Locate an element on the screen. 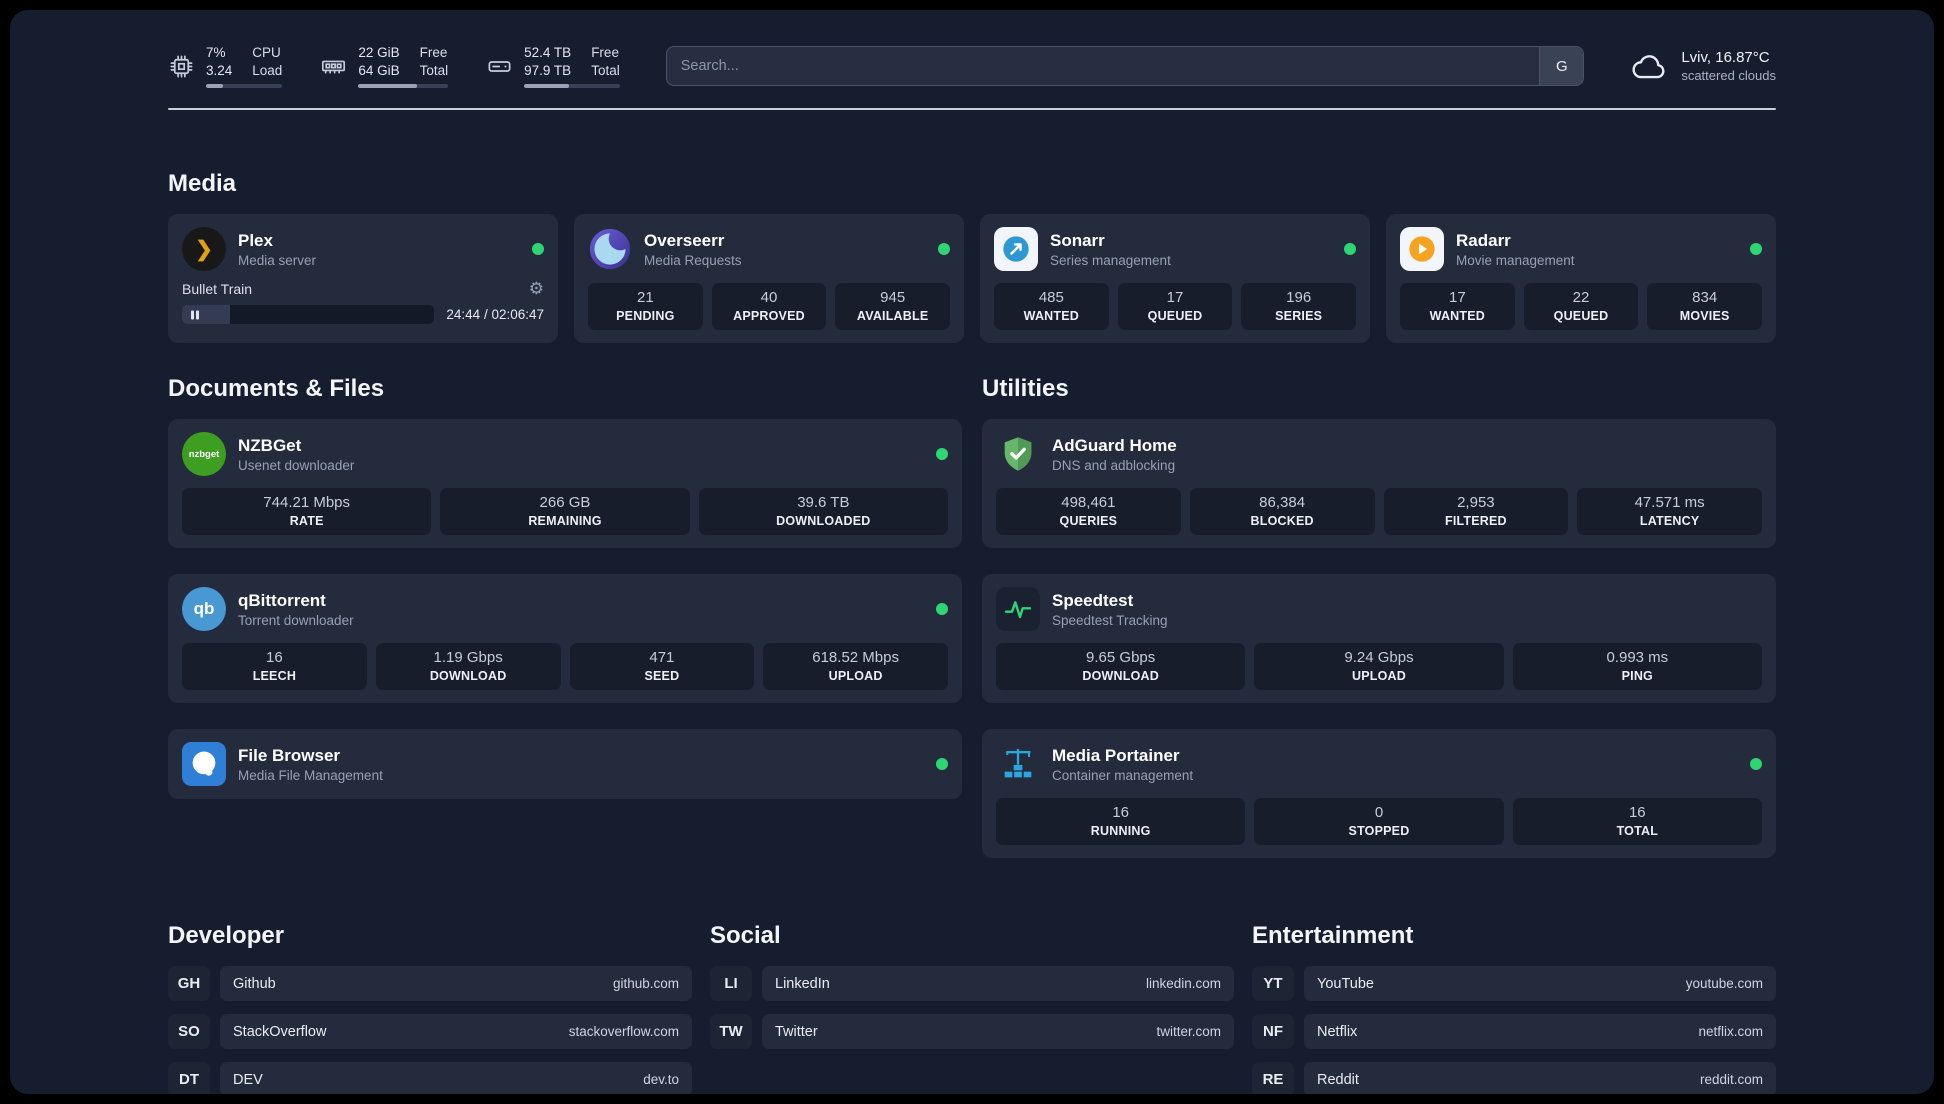  stat-tile: 86,384 BLOCKED is located at coordinates (1282, 512).